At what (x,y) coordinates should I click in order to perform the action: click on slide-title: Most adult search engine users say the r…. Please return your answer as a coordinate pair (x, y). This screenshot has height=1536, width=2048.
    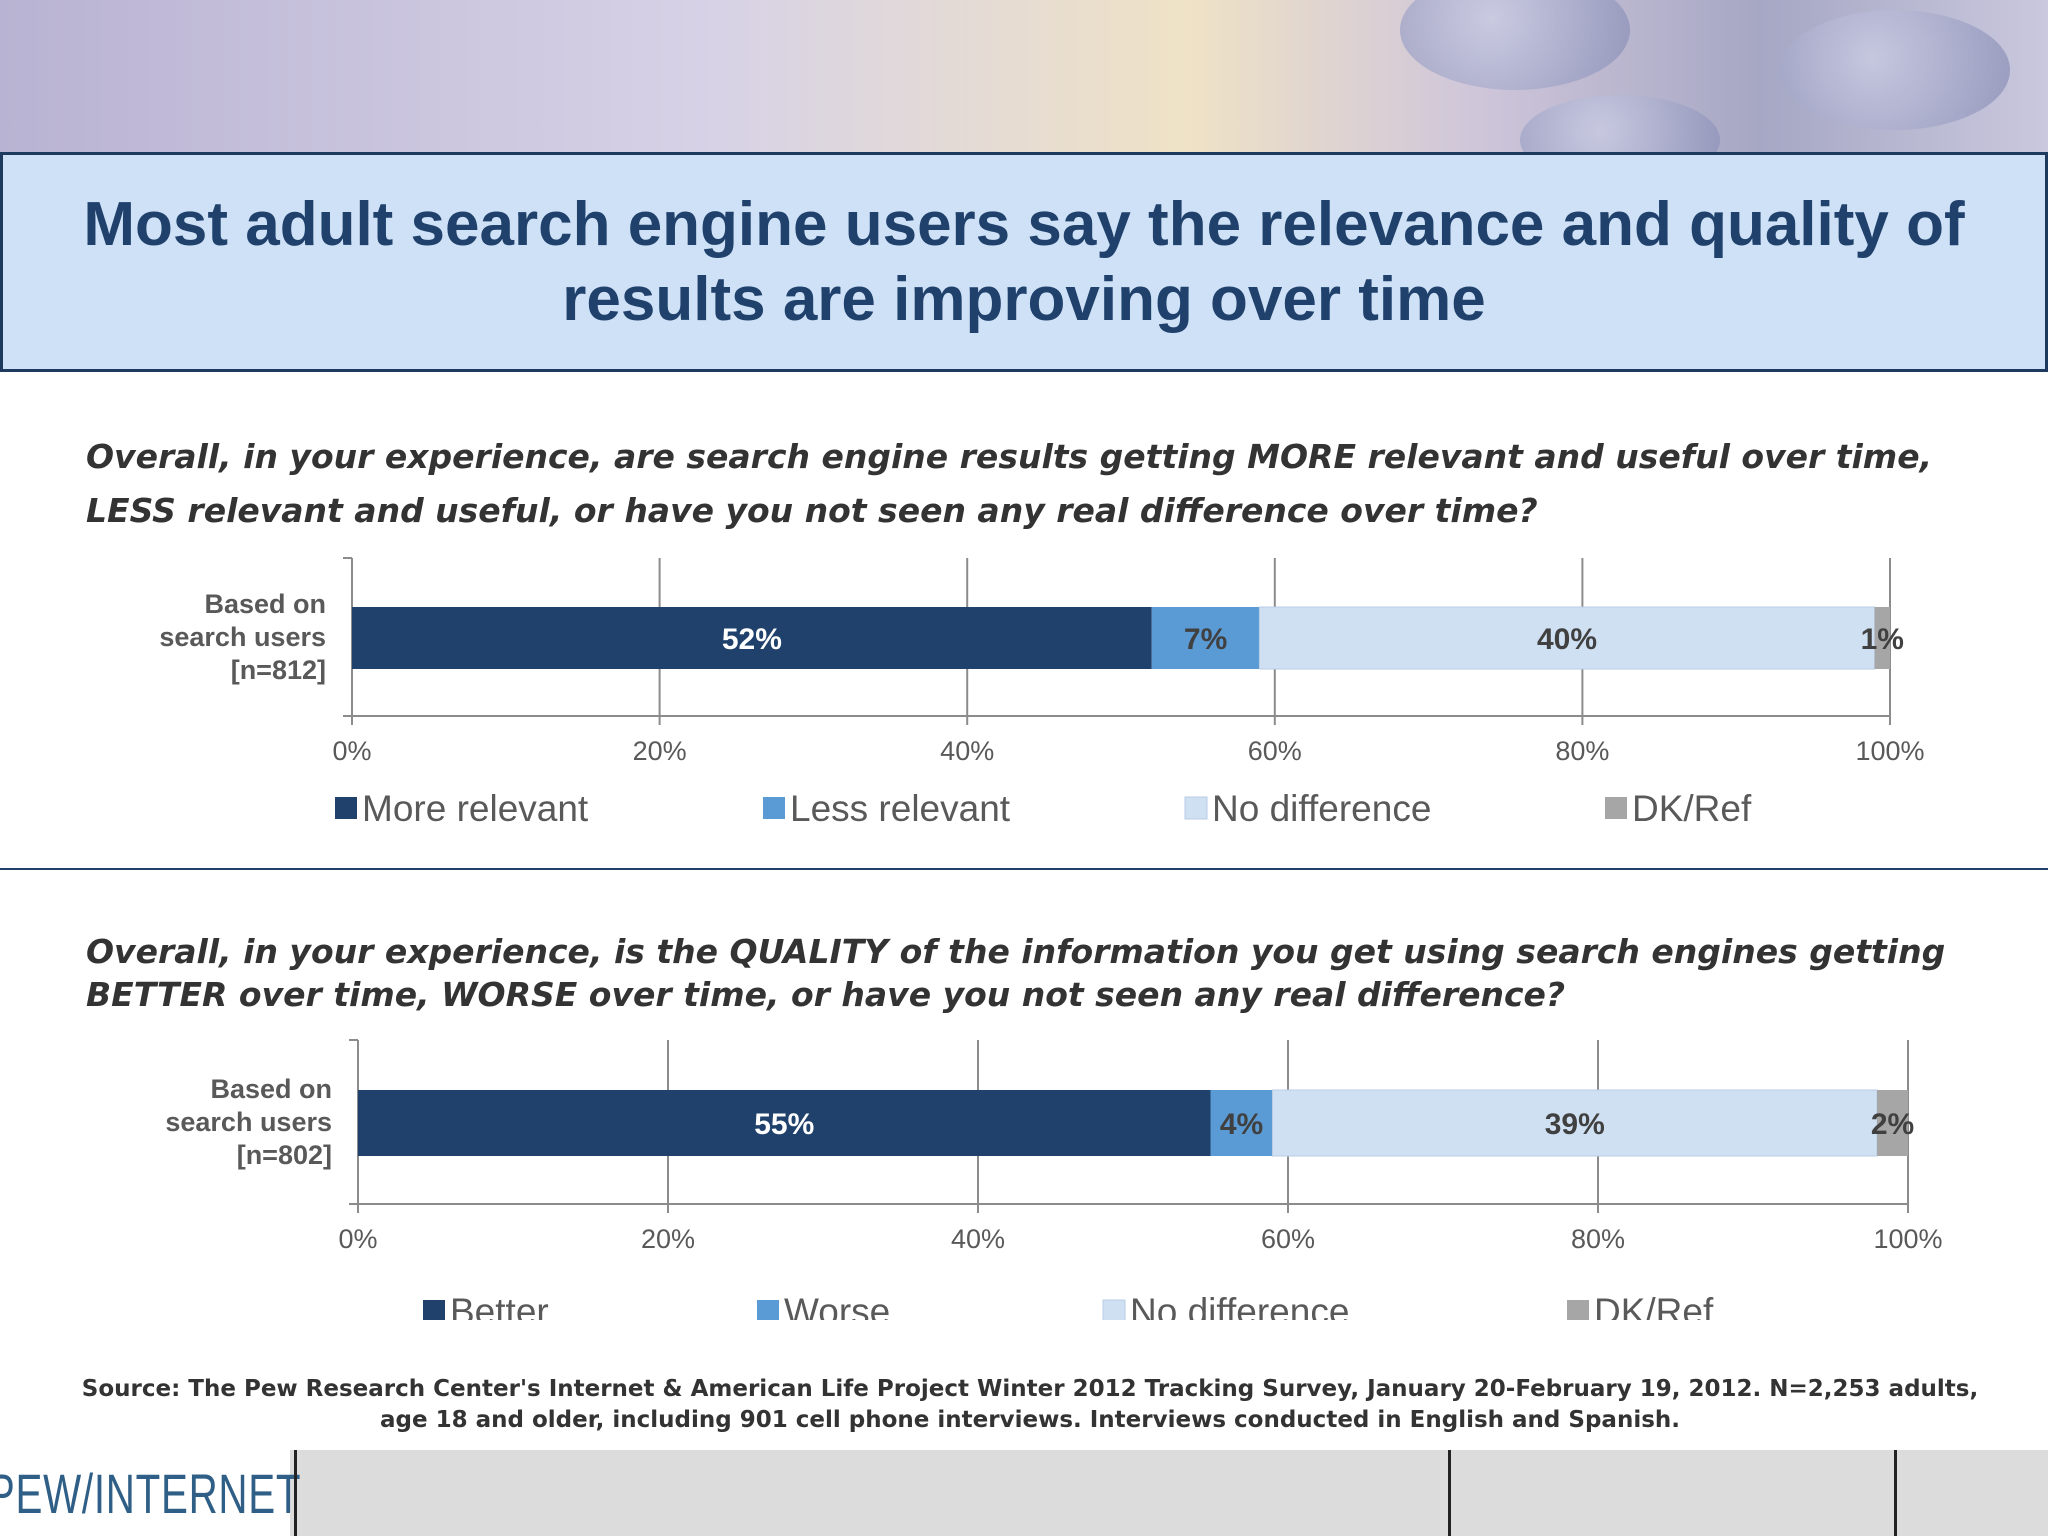
    Looking at the image, I should click on (1024, 262).